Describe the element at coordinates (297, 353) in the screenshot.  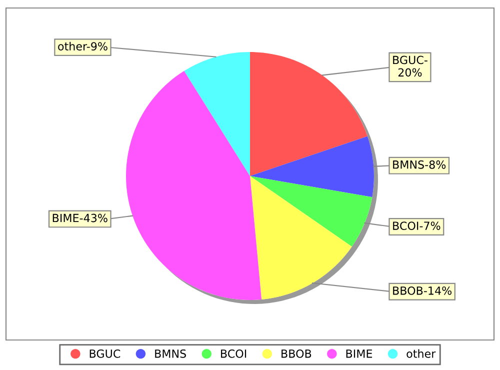
I see `legend-label: BBOB` at that location.